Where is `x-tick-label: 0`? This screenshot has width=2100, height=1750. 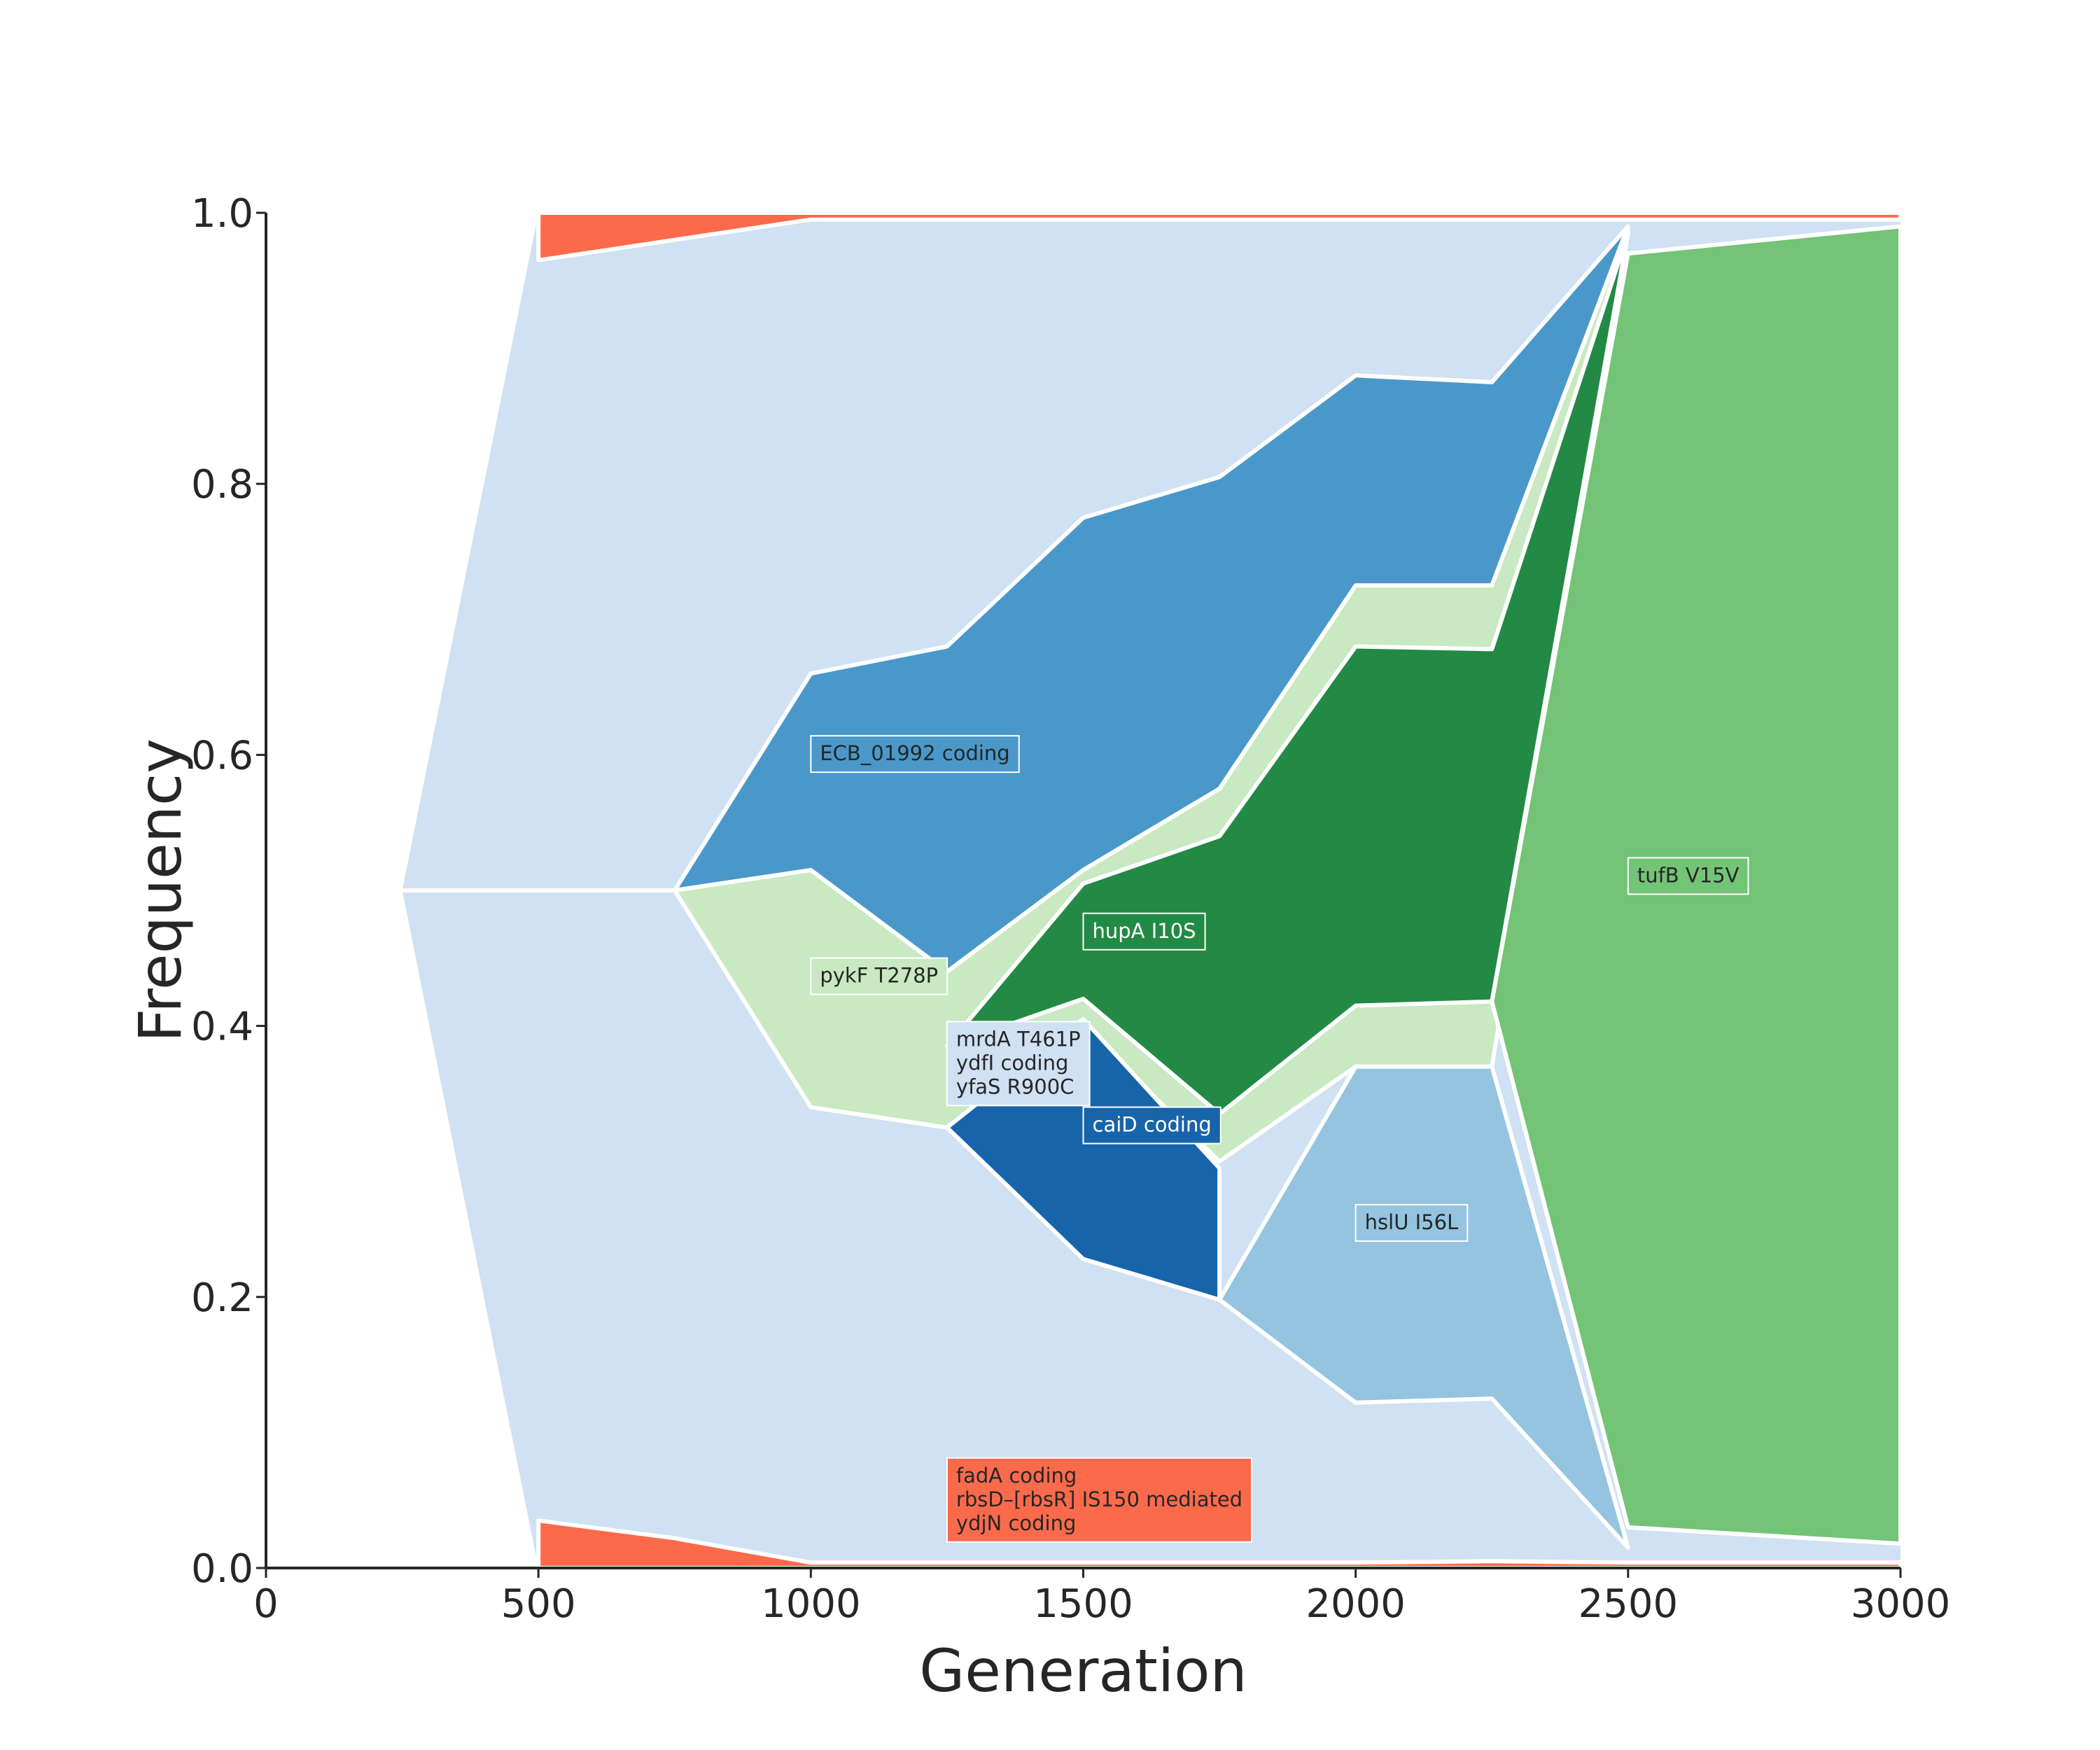 x-tick-label: 0 is located at coordinates (266, 1604).